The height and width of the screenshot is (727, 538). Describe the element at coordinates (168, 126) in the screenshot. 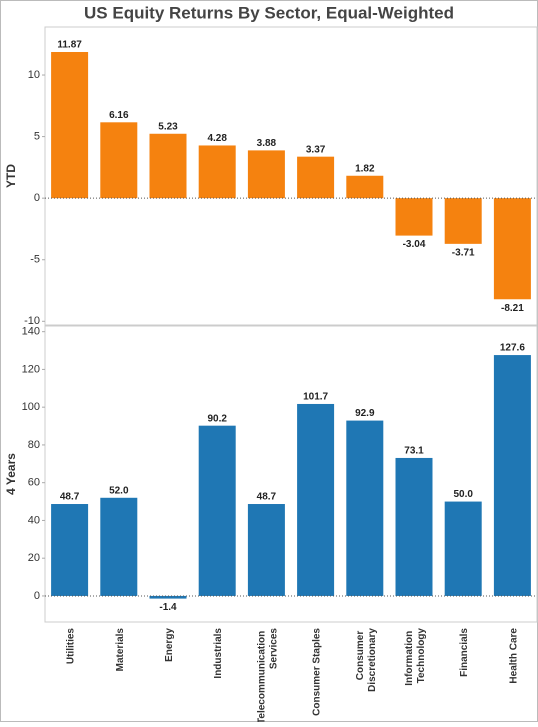

I see `value-label: 5.23` at that location.